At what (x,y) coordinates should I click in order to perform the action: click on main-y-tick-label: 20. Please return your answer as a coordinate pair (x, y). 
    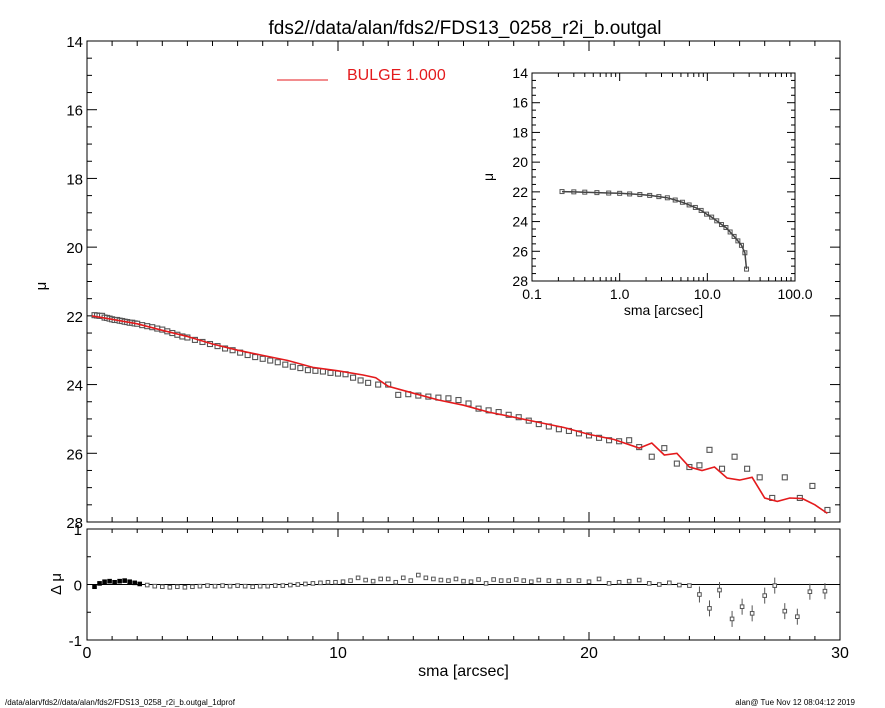
    Looking at the image, I should click on (74, 248).